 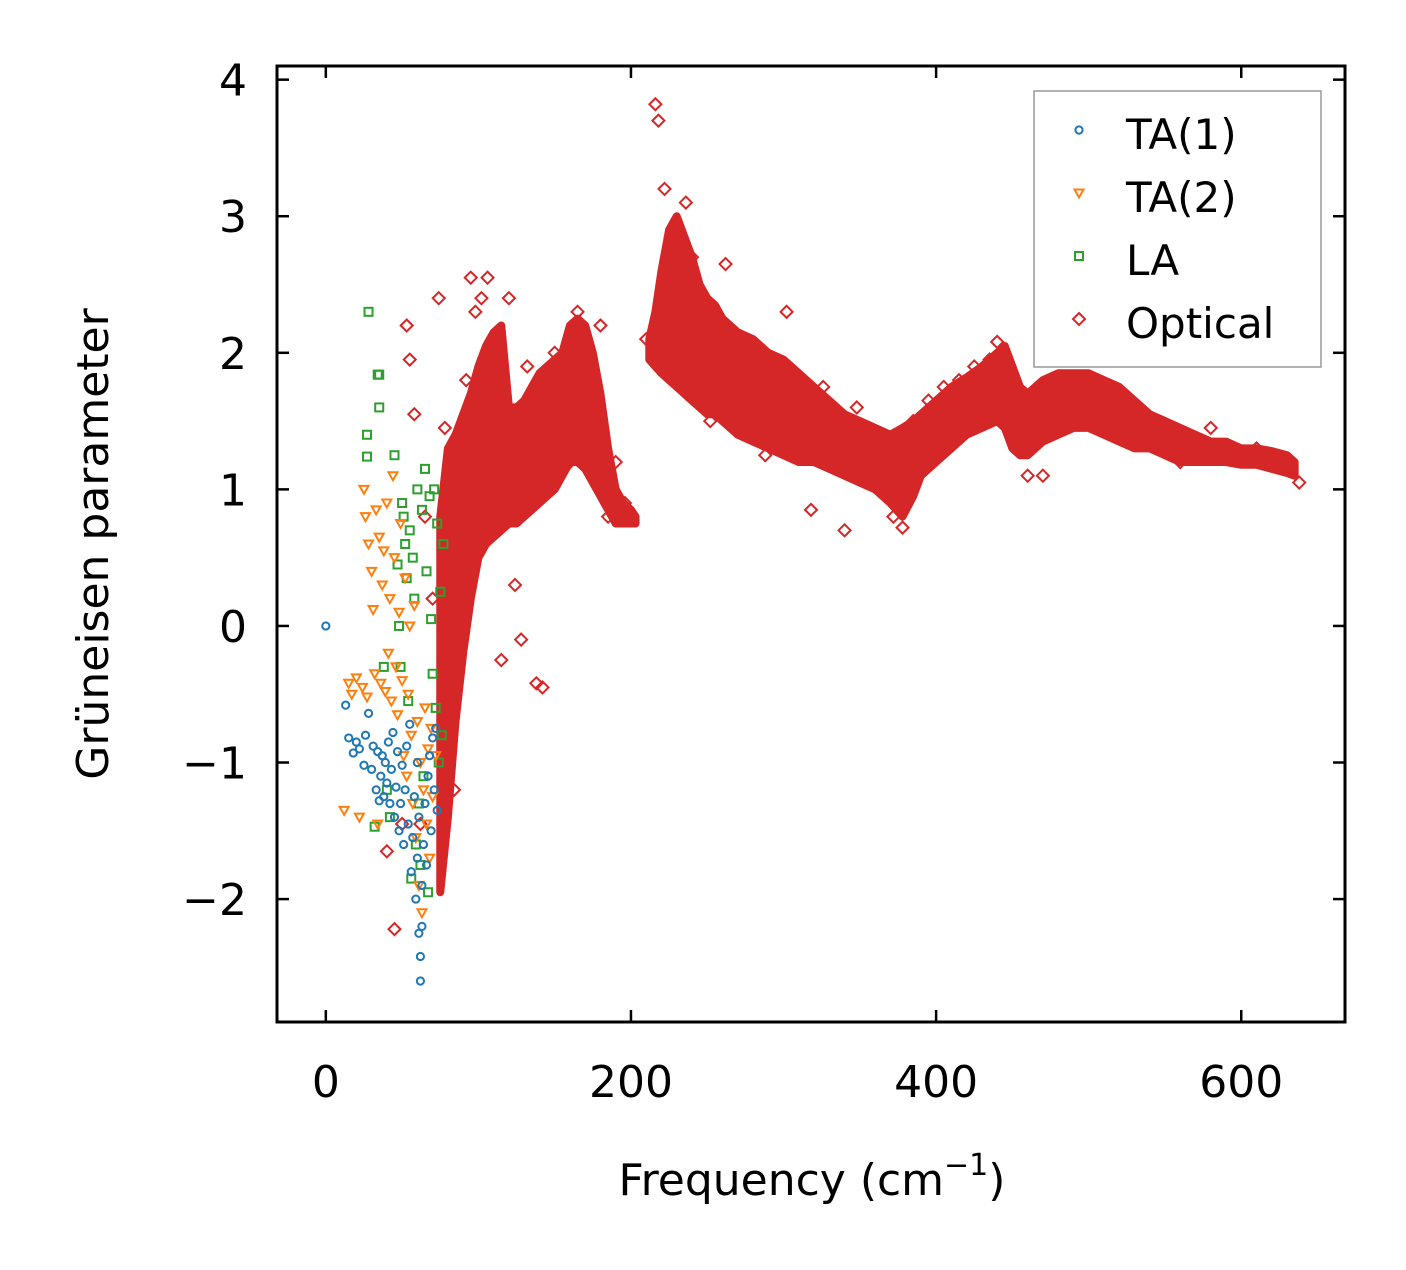 I want to click on legend-entry-ta2: TA(2), so click(x=1154, y=197).